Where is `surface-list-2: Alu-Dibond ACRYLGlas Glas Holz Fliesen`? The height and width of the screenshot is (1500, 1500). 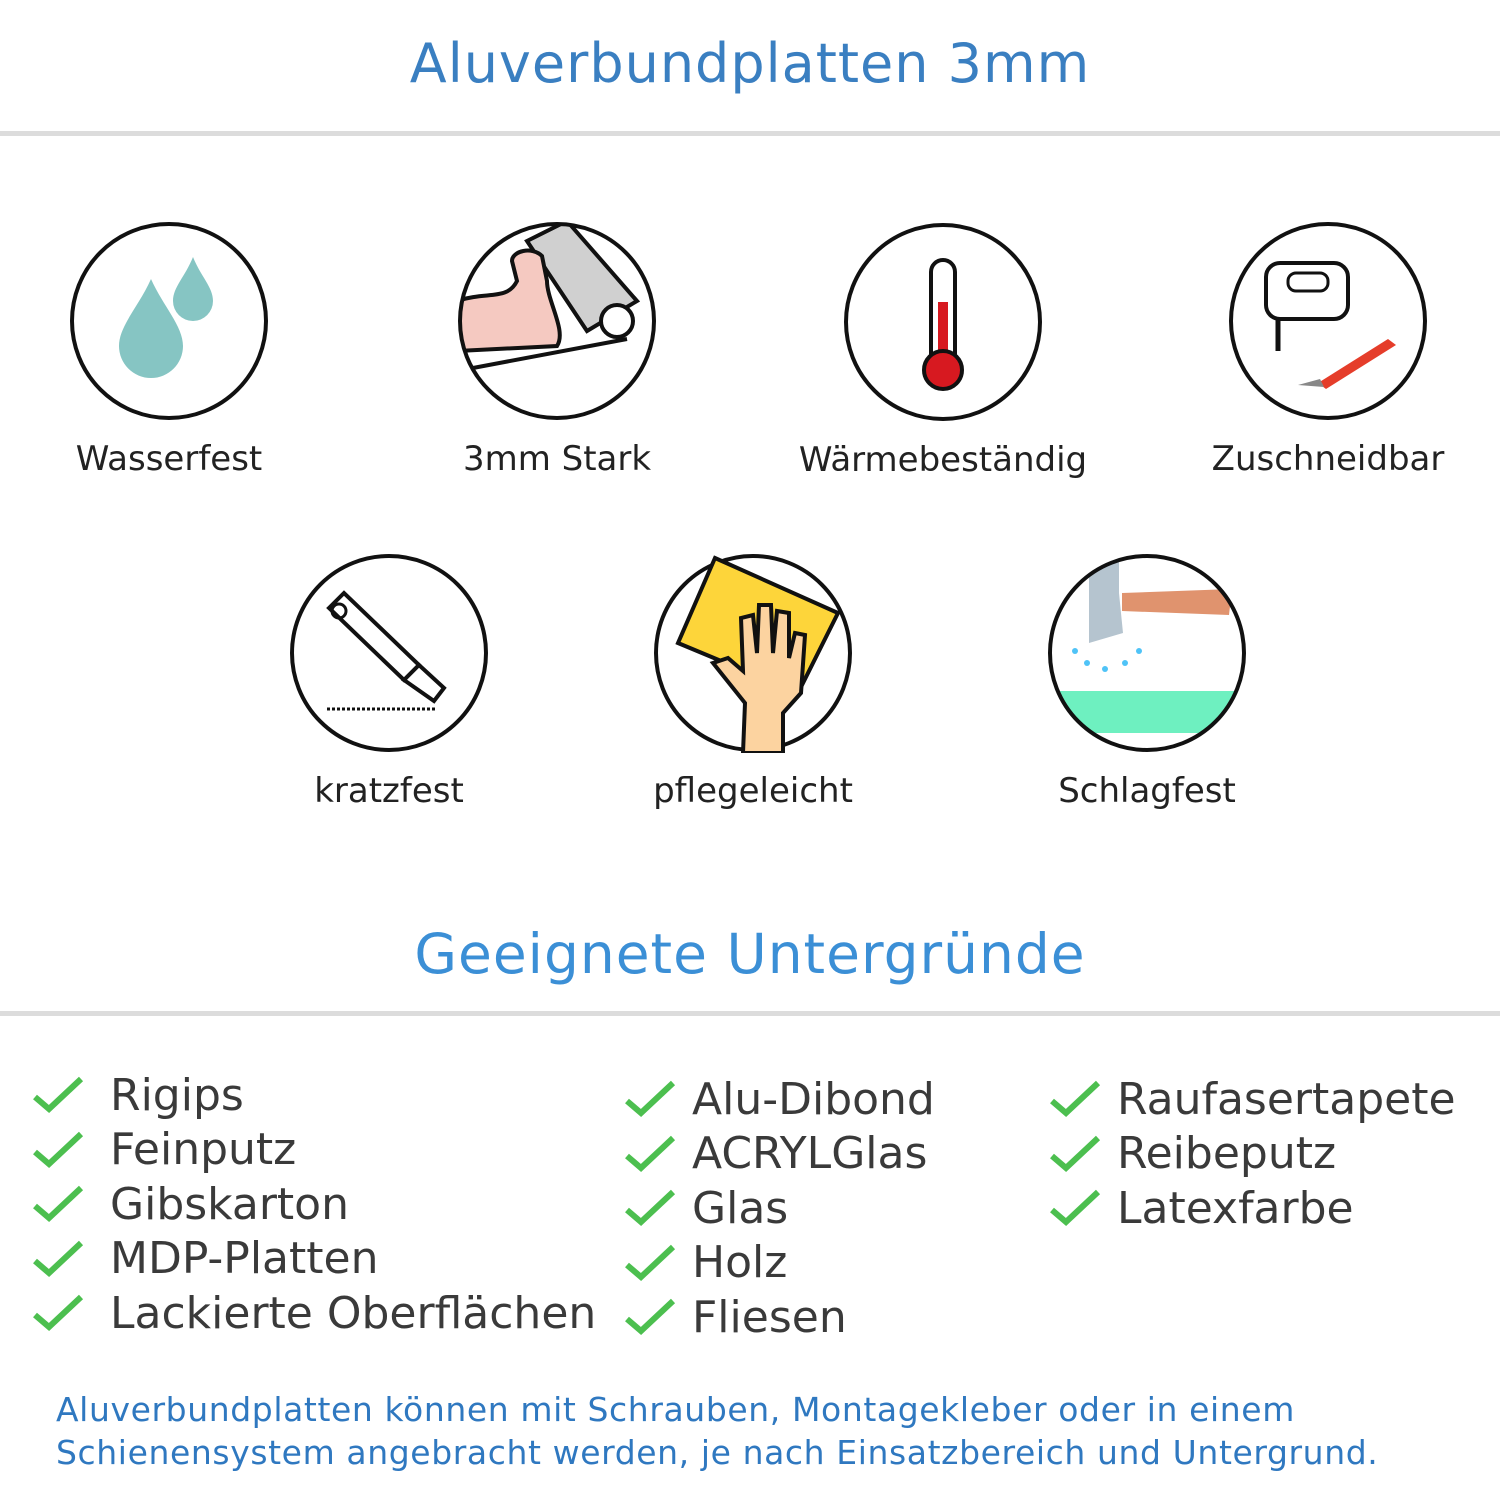
surface-list-2: Alu-Dibond ACRYLGlas Glas Holz Fliesen is located at coordinates (780, 1208).